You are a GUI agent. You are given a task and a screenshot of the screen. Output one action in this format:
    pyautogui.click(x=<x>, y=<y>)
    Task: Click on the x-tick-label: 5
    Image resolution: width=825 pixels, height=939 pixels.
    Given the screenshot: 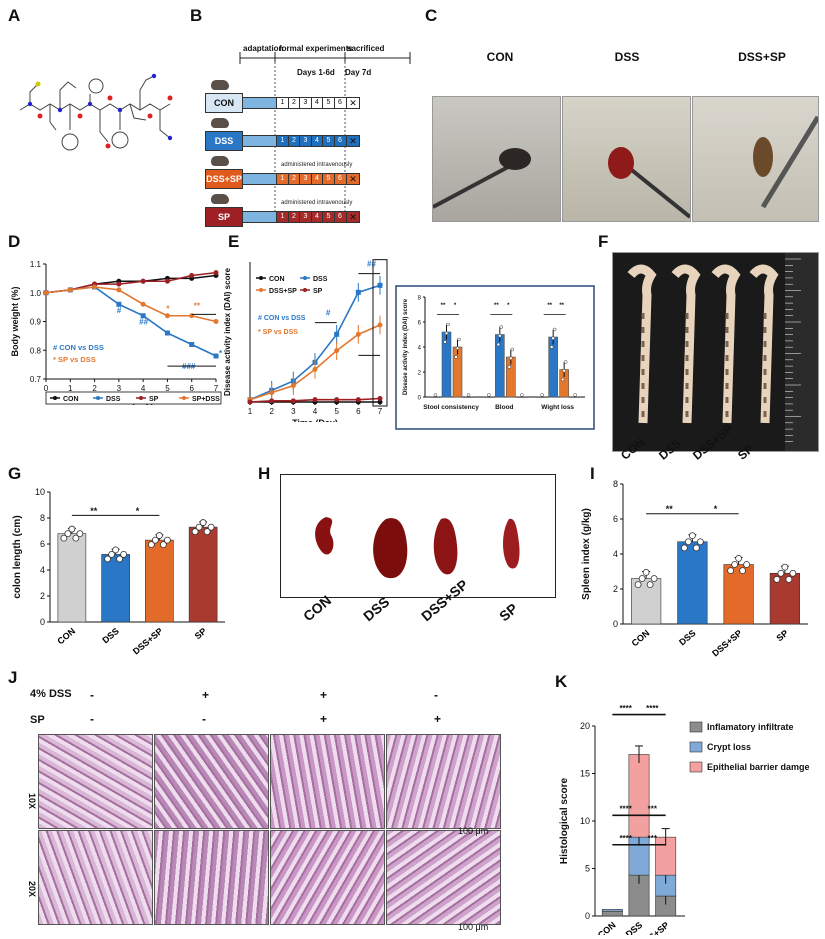 What is the action you would take?
    pyautogui.click(x=336, y=411)
    